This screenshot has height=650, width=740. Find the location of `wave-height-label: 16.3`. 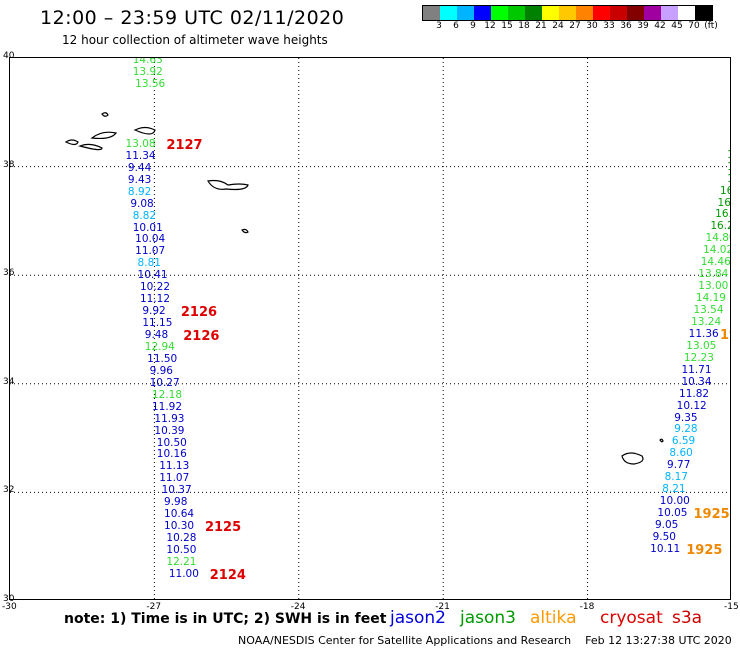

wave-height-label: 16.3 is located at coordinates (724, 202).